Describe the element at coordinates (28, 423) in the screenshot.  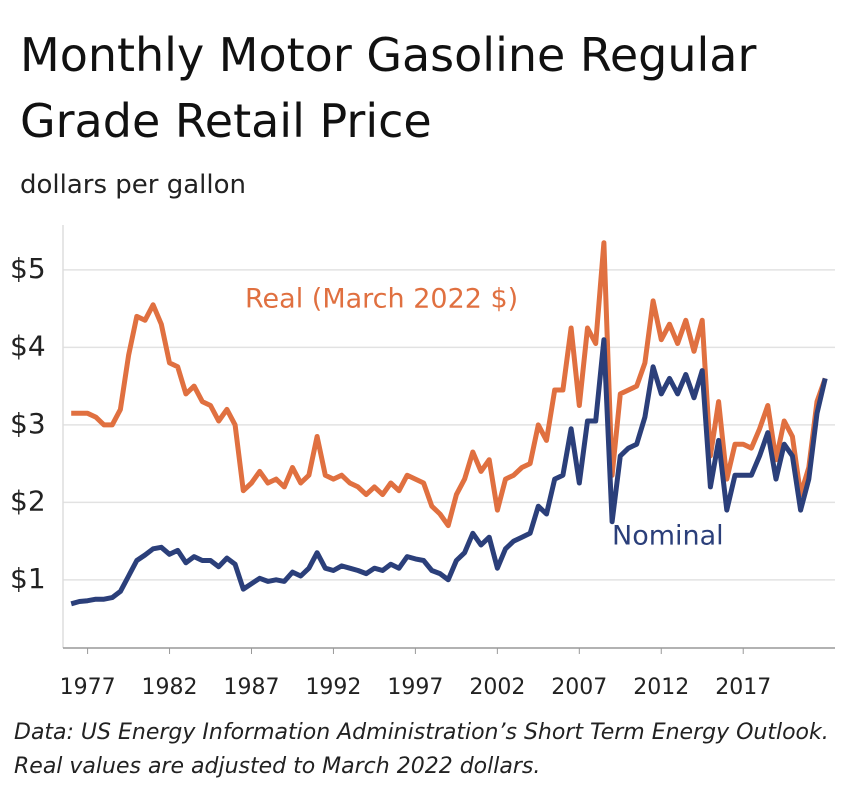
I see `y-tick-label: $3` at that location.